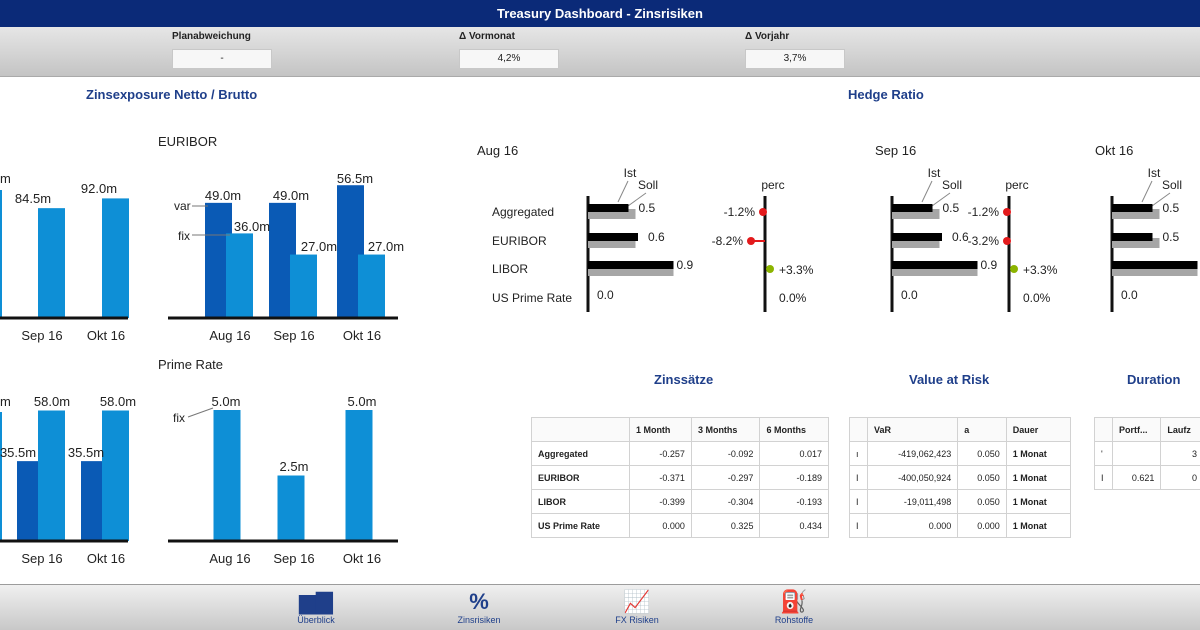 Image resolution: width=1200 pixels, height=630 pixels. I want to click on nav-label: FX Risiken, so click(637, 620).